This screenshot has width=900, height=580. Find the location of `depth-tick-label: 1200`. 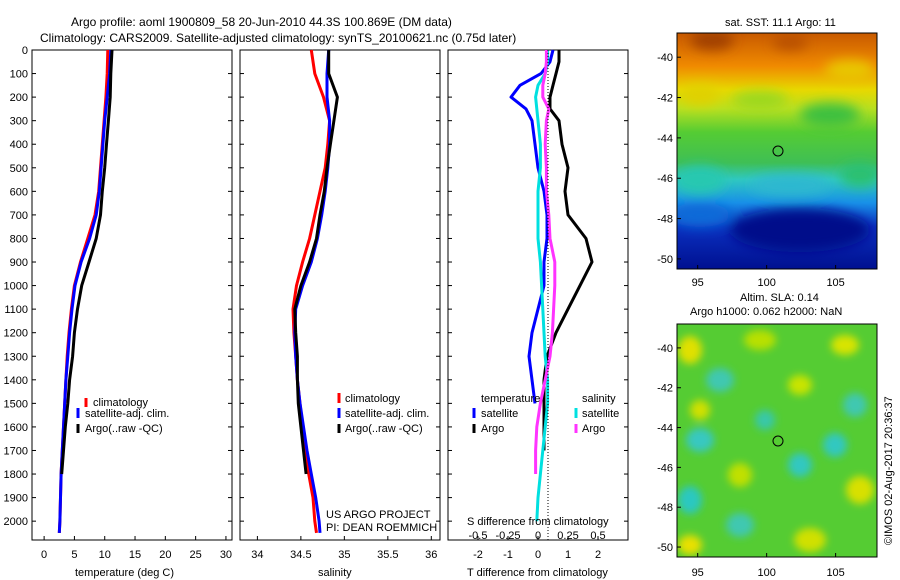

depth-tick-label: 1200 is located at coordinates (16, 334).